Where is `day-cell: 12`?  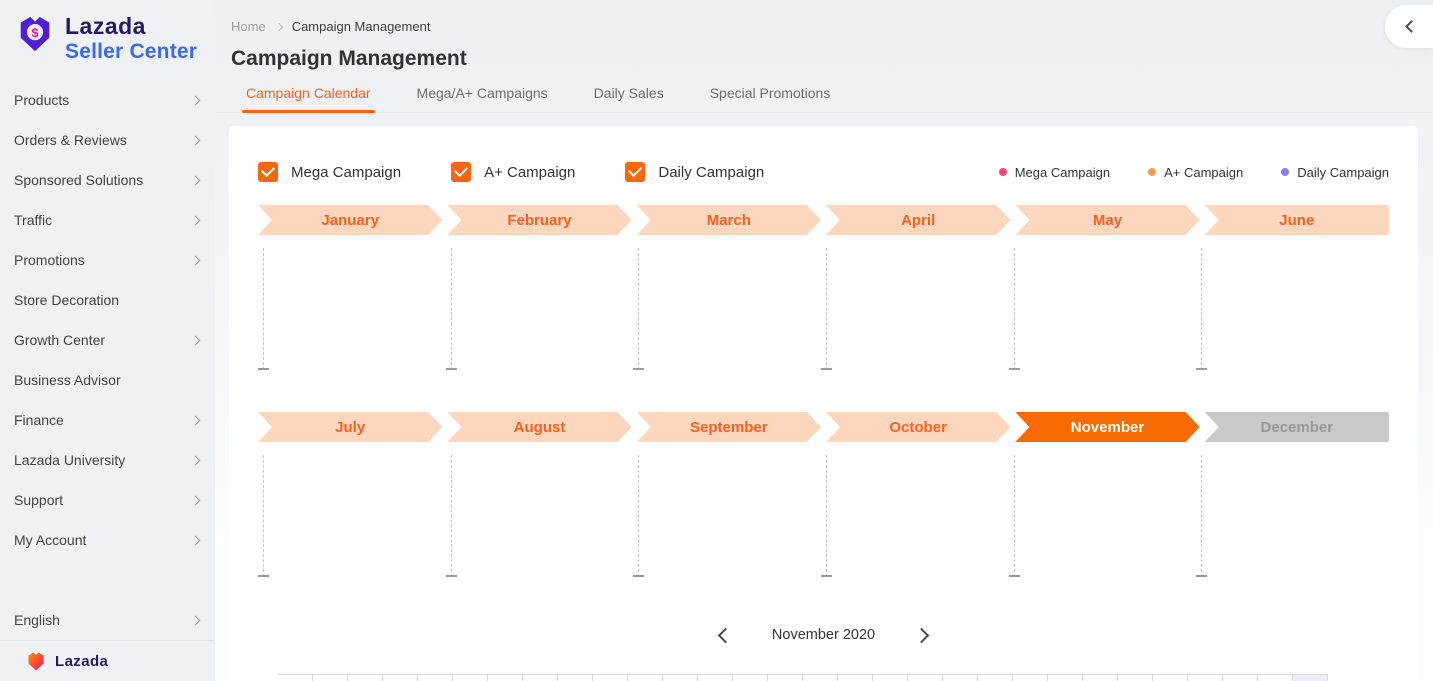
day-cell: 12 is located at coordinates (680, 677).